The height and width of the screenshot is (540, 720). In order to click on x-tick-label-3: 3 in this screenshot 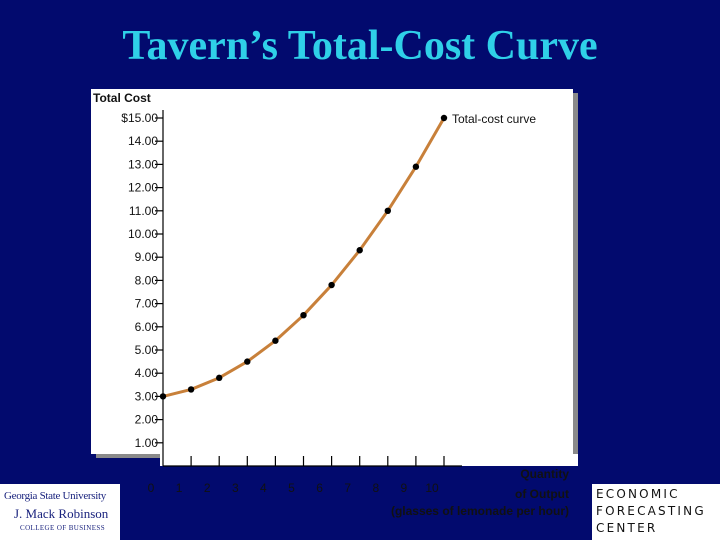, I will do `click(235, 488)`.